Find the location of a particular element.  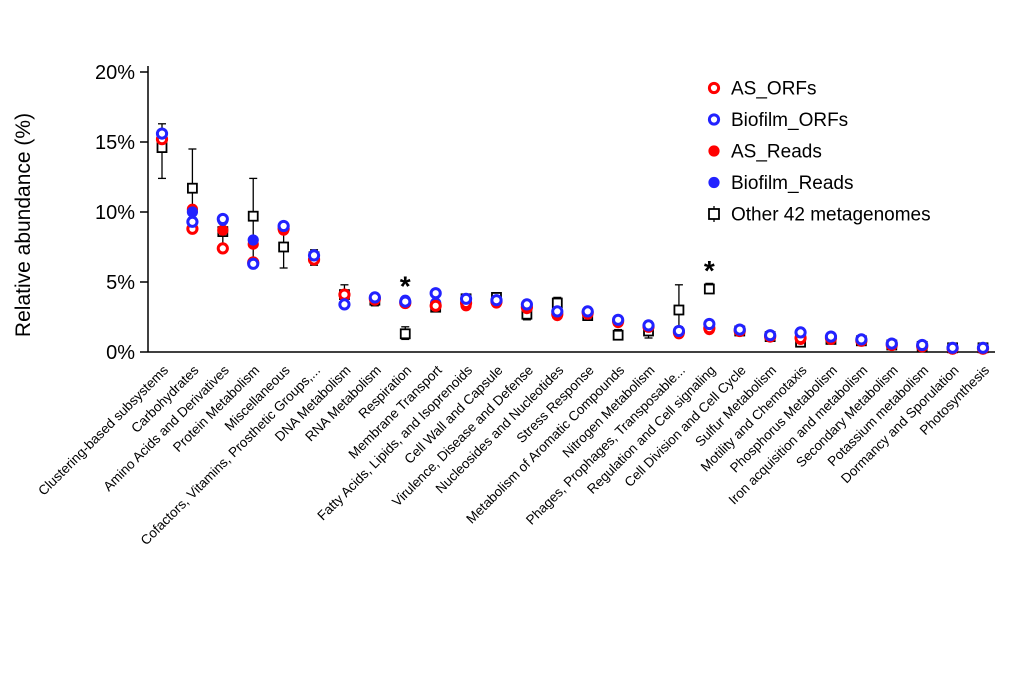

legend-item-Biofilm_Reads: Biofilm_Reads is located at coordinates (781, 183).